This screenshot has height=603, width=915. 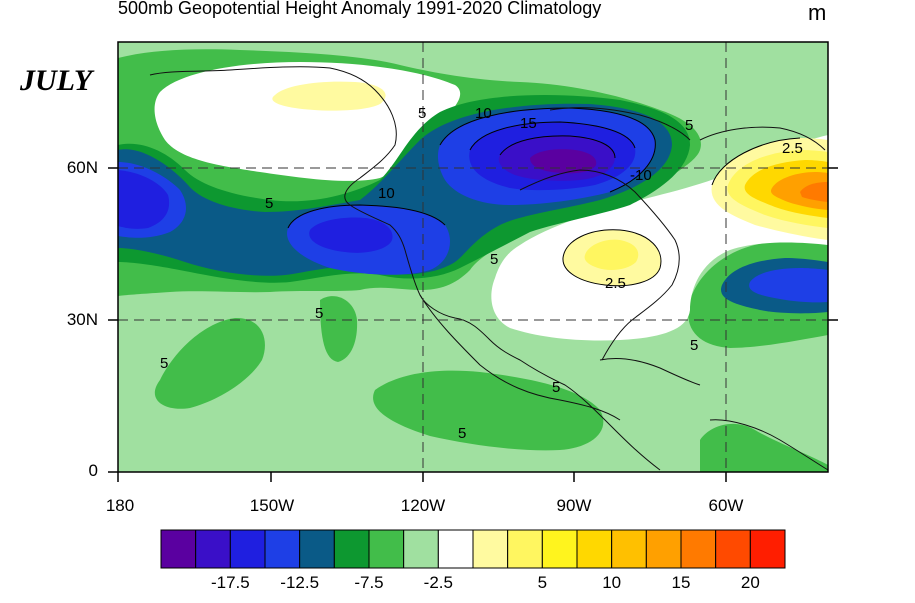 What do you see at coordinates (817, 12) in the screenshot?
I see `units-label: m` at bounding box center [817, 12].